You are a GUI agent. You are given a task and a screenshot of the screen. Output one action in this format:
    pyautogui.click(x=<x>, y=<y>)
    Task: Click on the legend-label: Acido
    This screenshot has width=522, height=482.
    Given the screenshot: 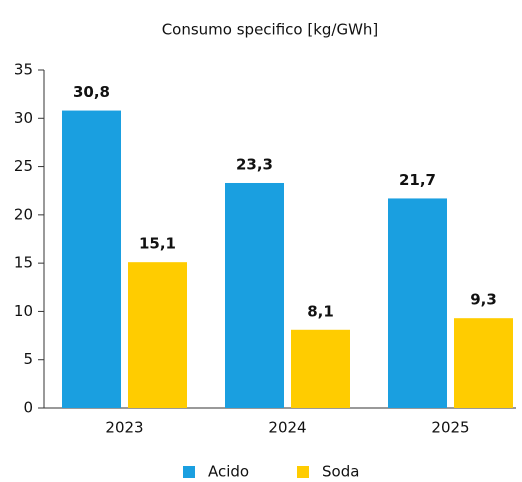 What is the action you would take?
    pyautogui.click(x=228, y=472)
    